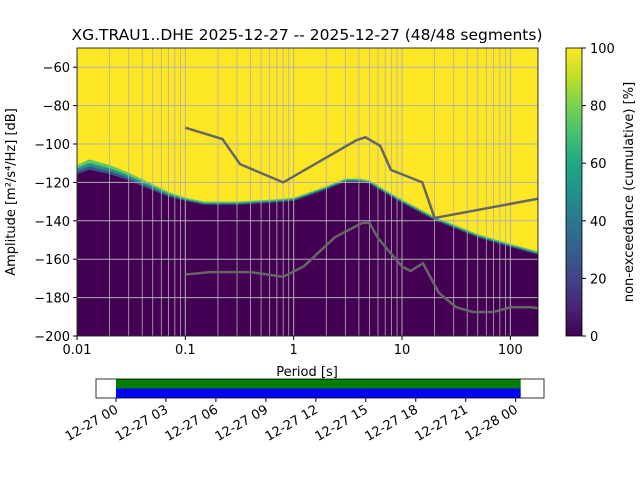  I want to click on y-tick-label: −100, so click(52, 145).